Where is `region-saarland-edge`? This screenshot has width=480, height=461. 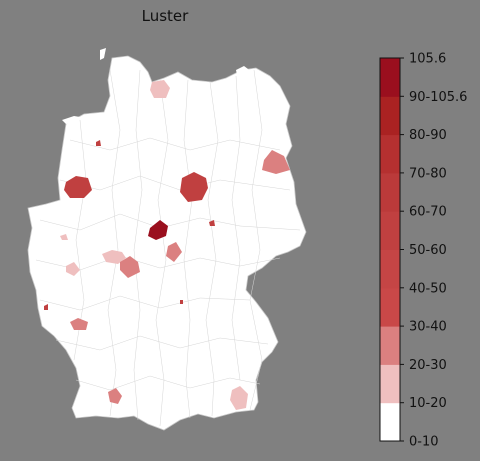
region-saarland-edge is located at coordinates (46, 307).